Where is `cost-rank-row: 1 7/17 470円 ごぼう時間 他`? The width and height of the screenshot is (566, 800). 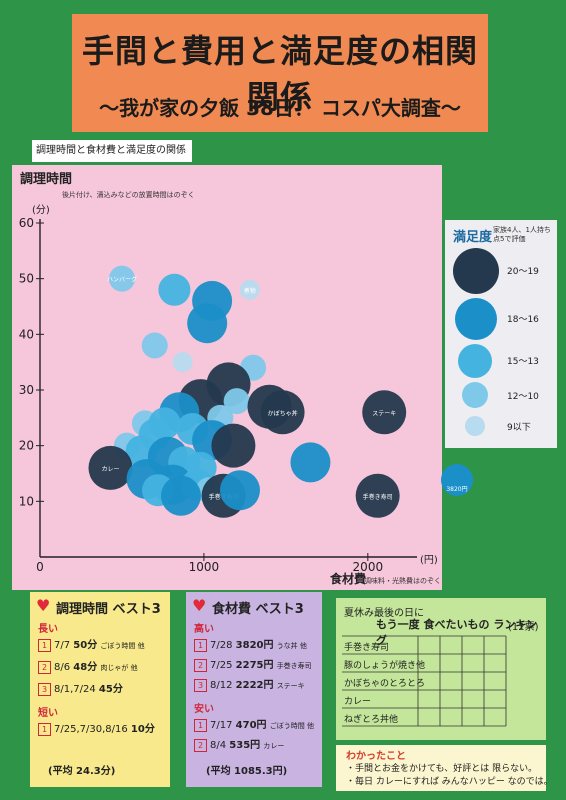
cost-rank-row: 1 7/17 470円 ごぼう時間 他 is located at coordinates (254, 724).